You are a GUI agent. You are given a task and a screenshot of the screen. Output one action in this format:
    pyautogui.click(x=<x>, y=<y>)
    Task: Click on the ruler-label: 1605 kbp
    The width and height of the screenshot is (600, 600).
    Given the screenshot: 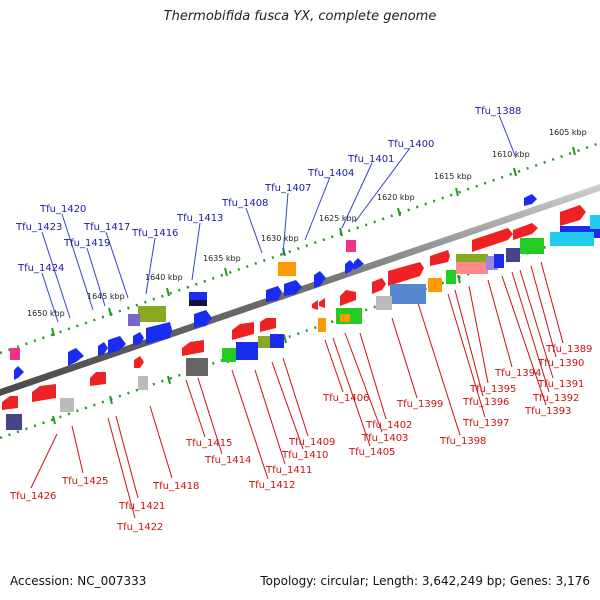 What is the action you would take?
    pyautogui.click(x=568, y=132)
    